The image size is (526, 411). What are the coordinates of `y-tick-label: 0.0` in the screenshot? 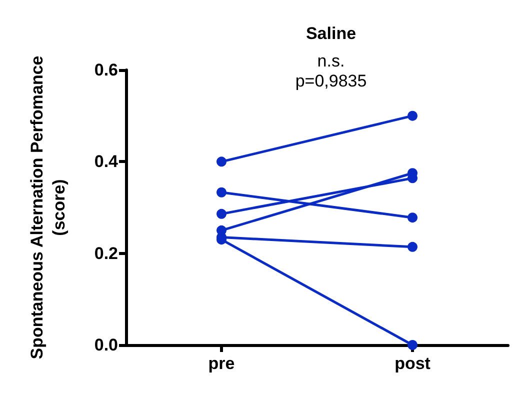 It's located at (106, 345).